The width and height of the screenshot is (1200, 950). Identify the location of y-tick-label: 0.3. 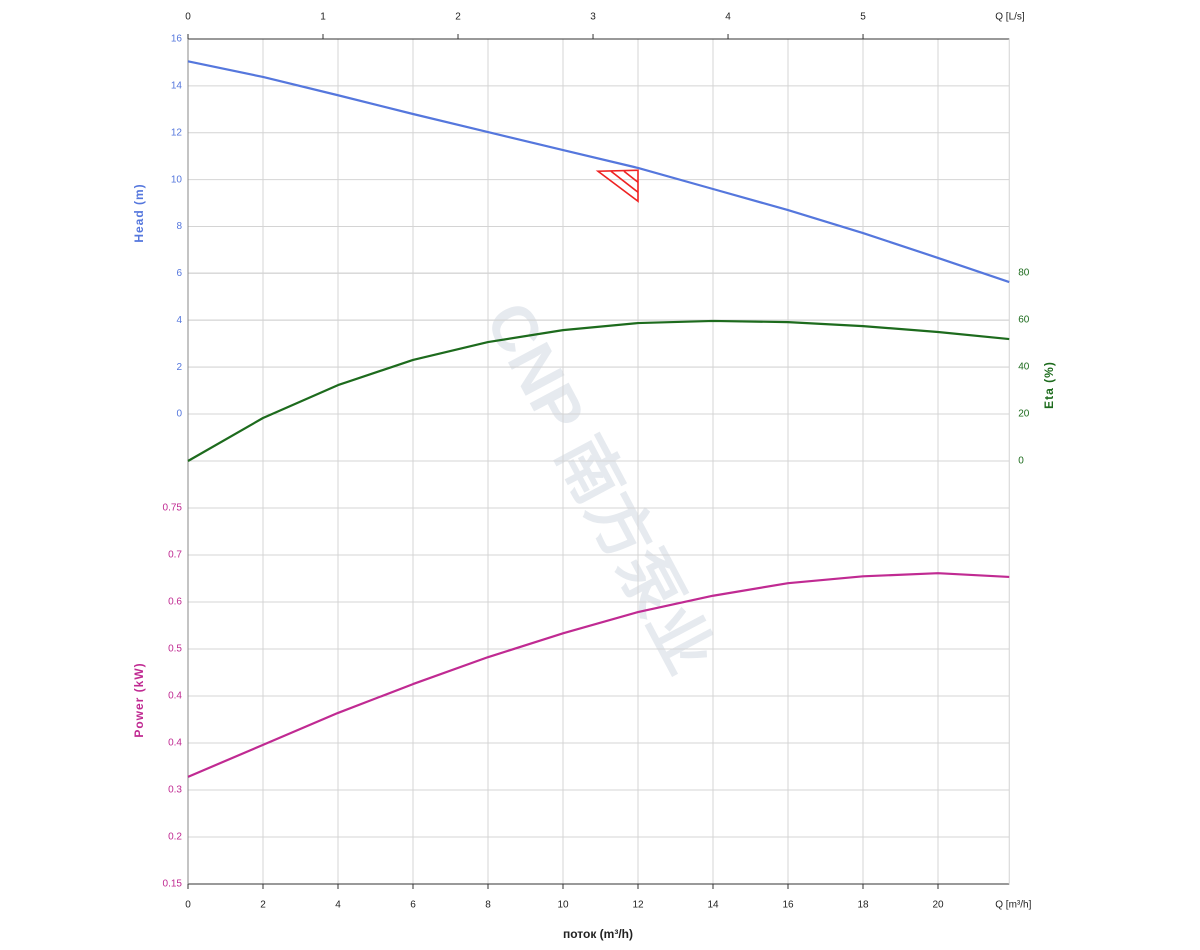
(175, 790).